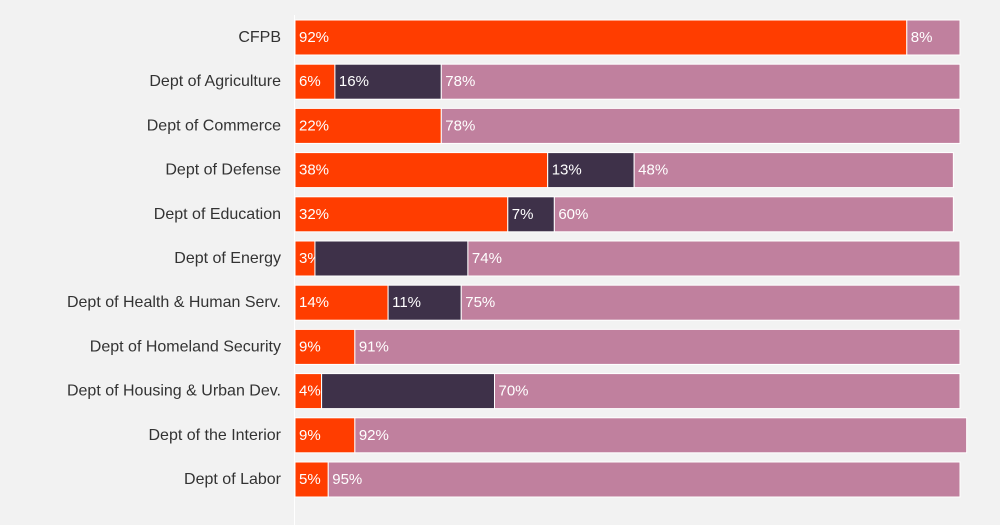 This screenshot has width=1000, height=525. I want to click on bar-row: Dept of Energy 3% 74%, so click(567, 258).